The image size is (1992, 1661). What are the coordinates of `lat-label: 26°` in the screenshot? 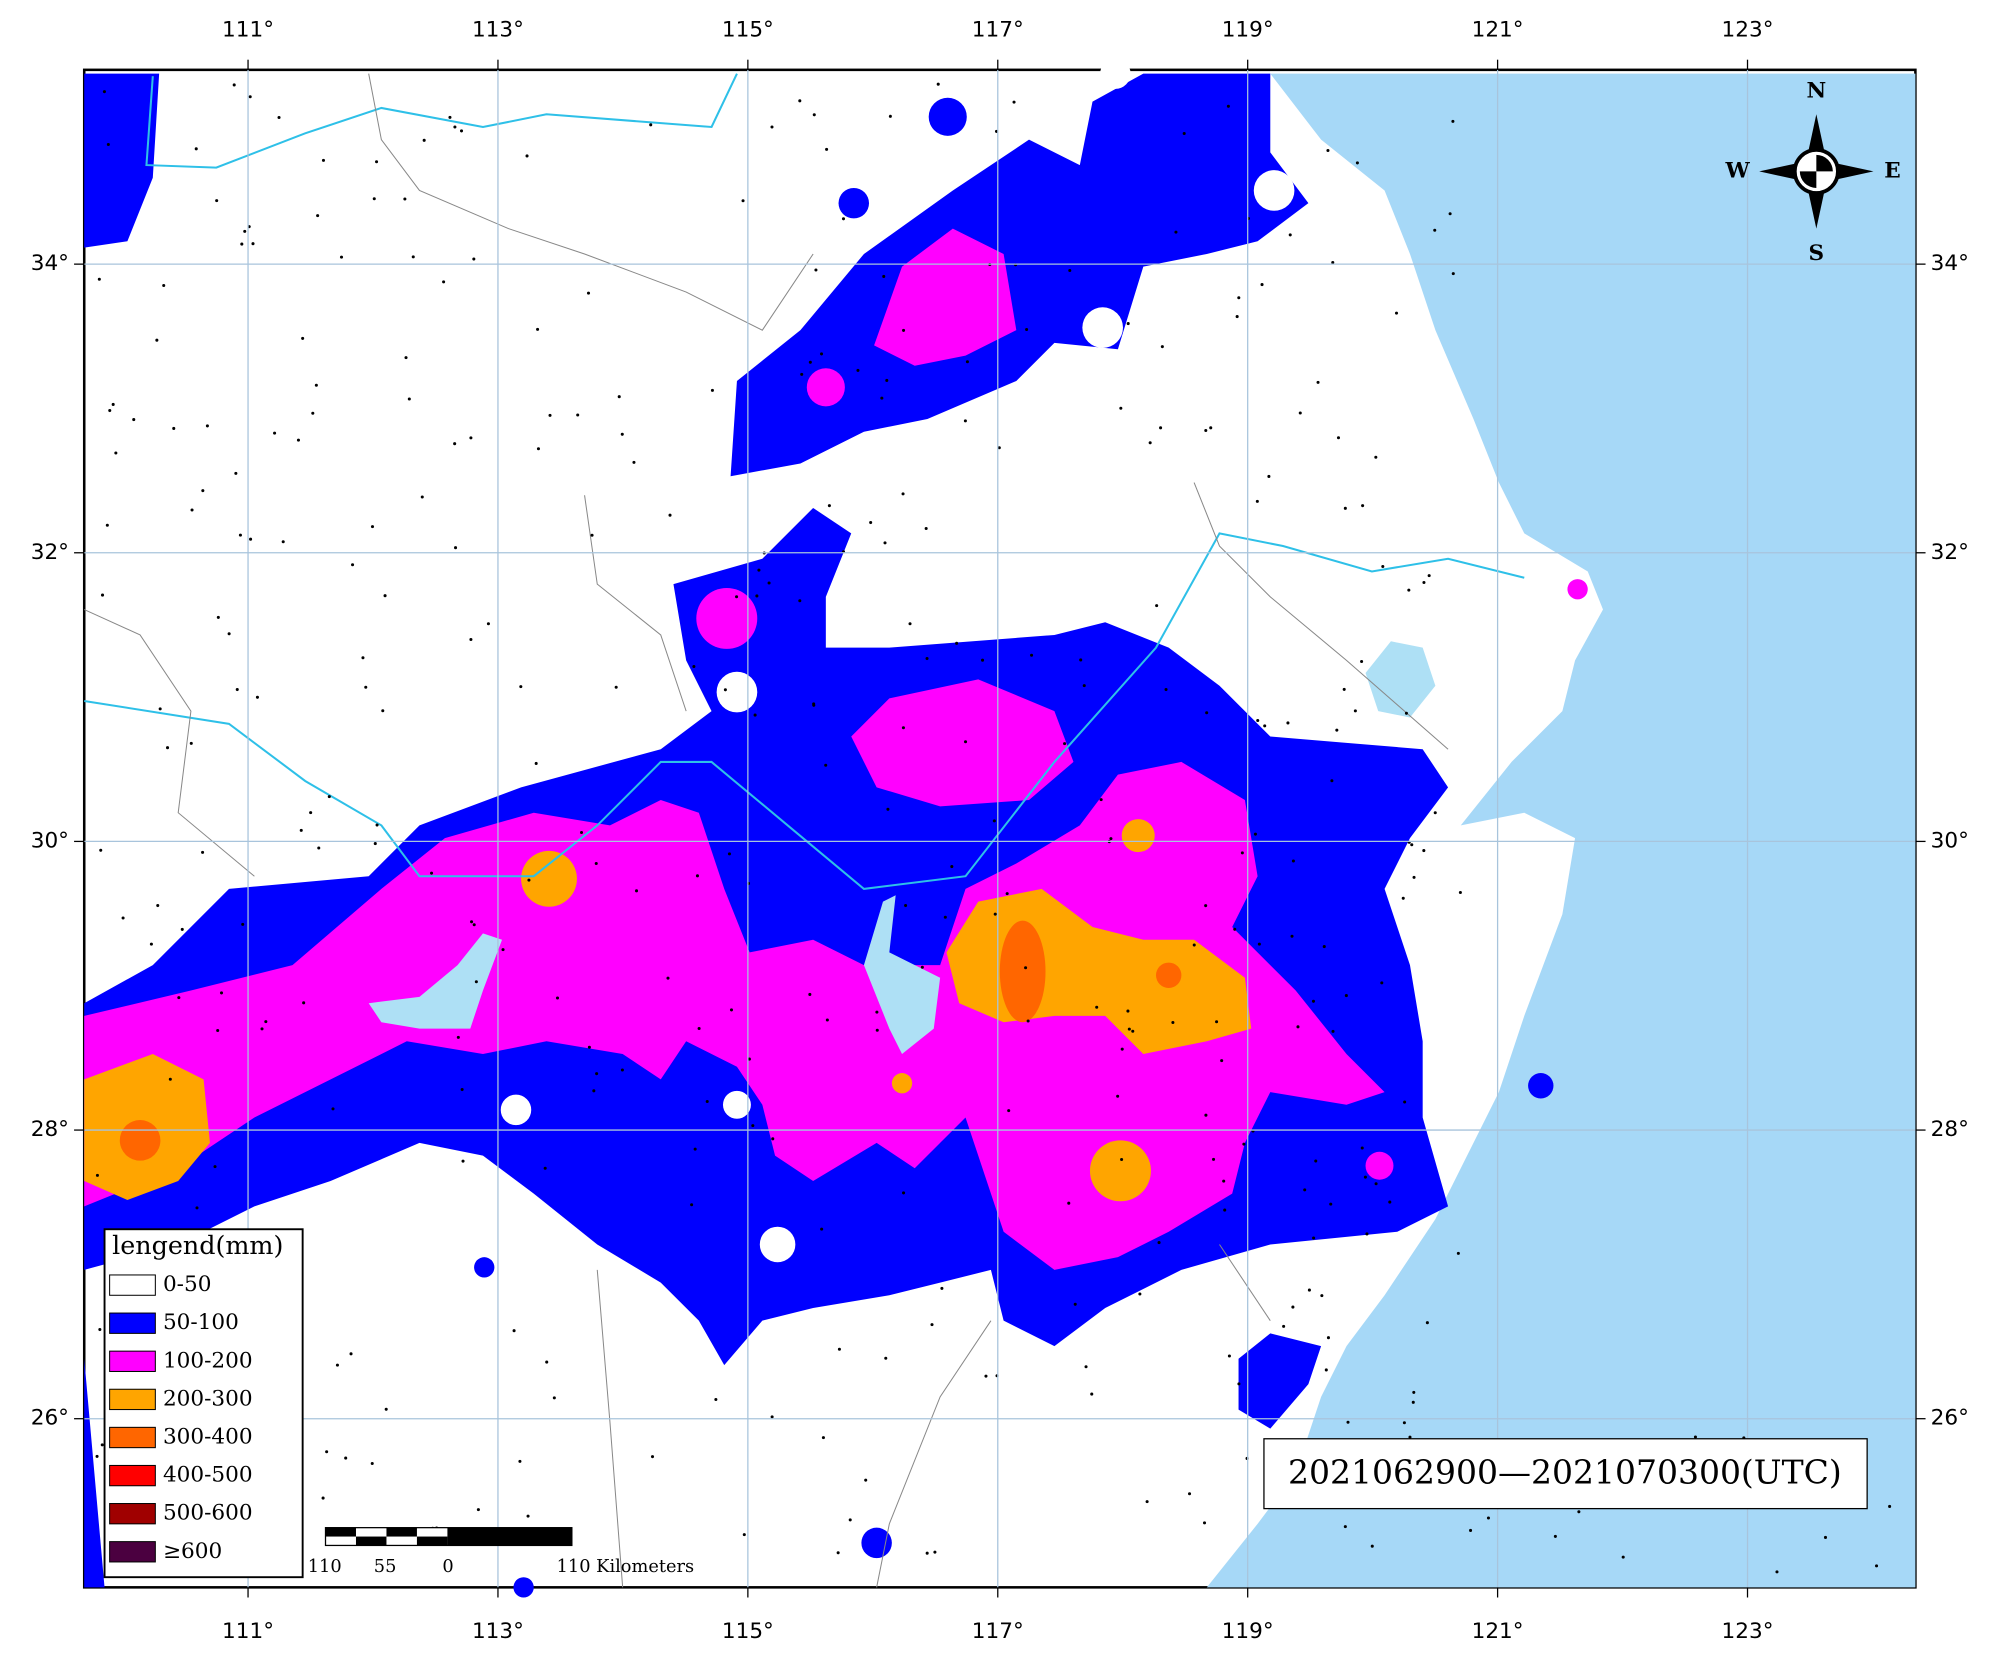 It's located at (50, 1418).